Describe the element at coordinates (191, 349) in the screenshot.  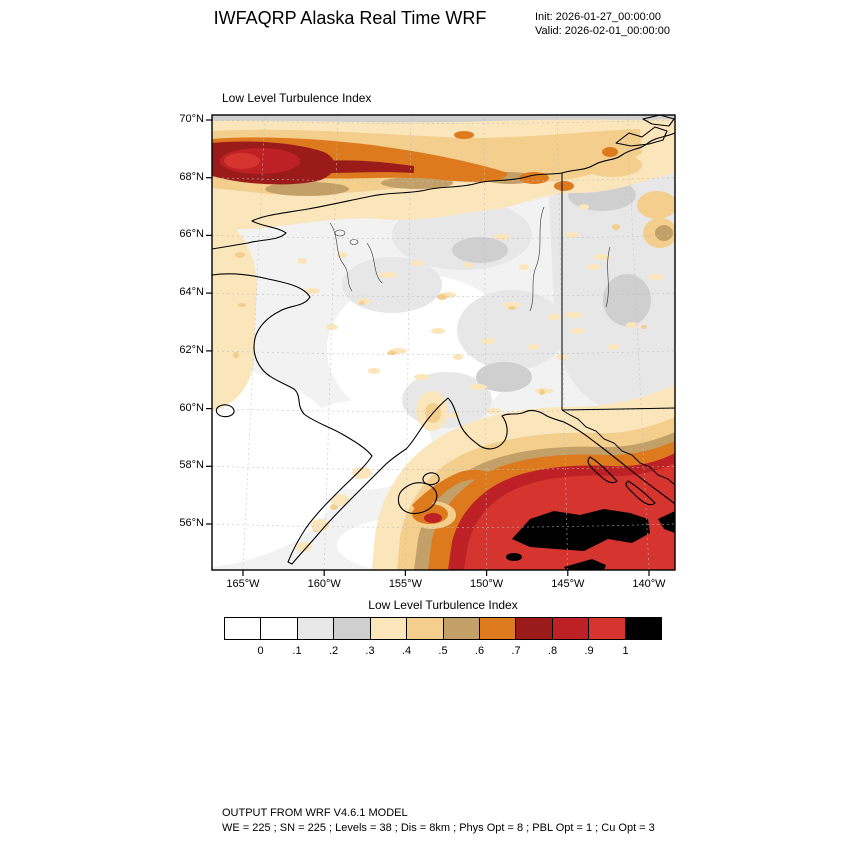
I see `lat-tick-label: 62°N` at that location.